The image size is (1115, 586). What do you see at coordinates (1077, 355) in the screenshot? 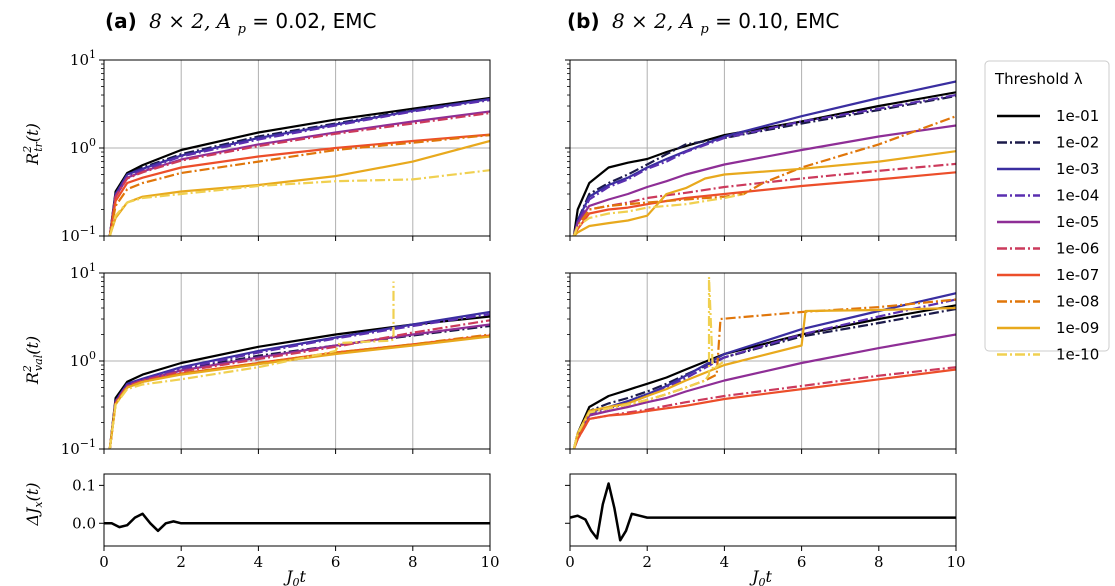
I see `legend-label-1e-10: 1e-10` at bounding box center [1077, 355].